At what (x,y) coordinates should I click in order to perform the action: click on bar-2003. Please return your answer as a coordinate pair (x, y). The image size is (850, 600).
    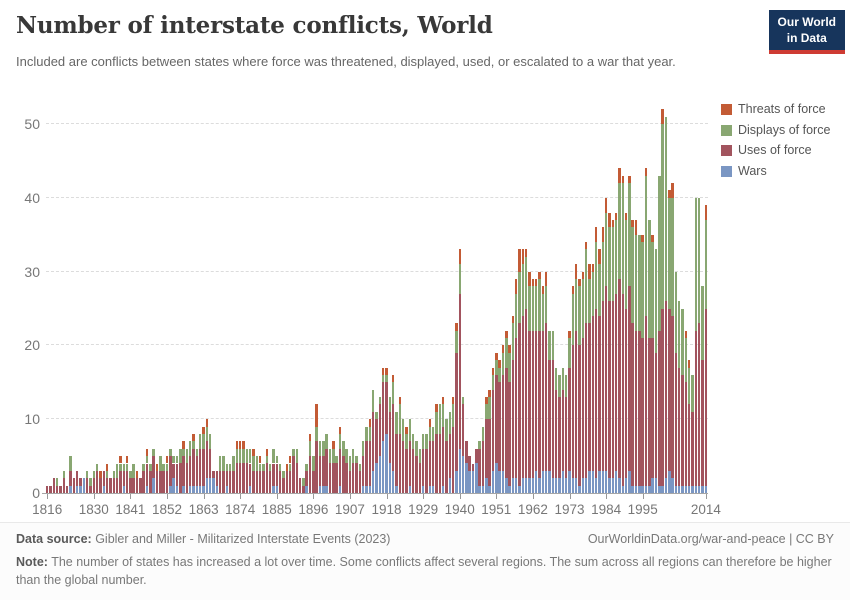
    Looking at the image, I should click on (669, 308).